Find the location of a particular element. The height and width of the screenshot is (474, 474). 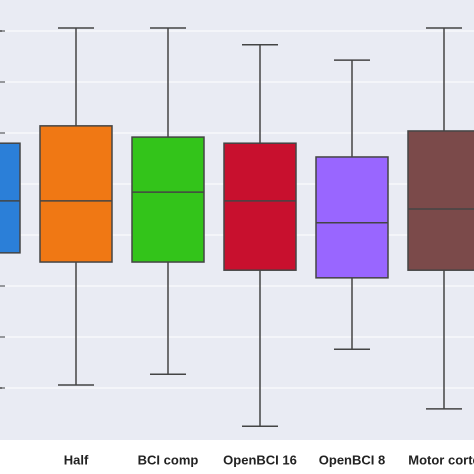

x-tick-label: Half is located at coordinates (76, 459).